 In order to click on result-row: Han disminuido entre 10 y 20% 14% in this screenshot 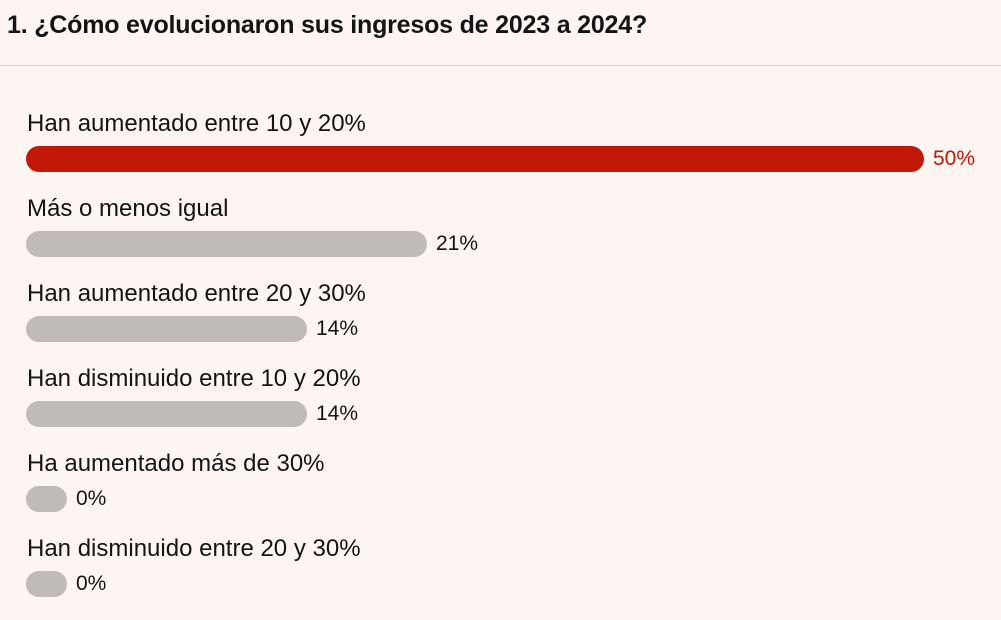, I will do `click(500, 407)`.